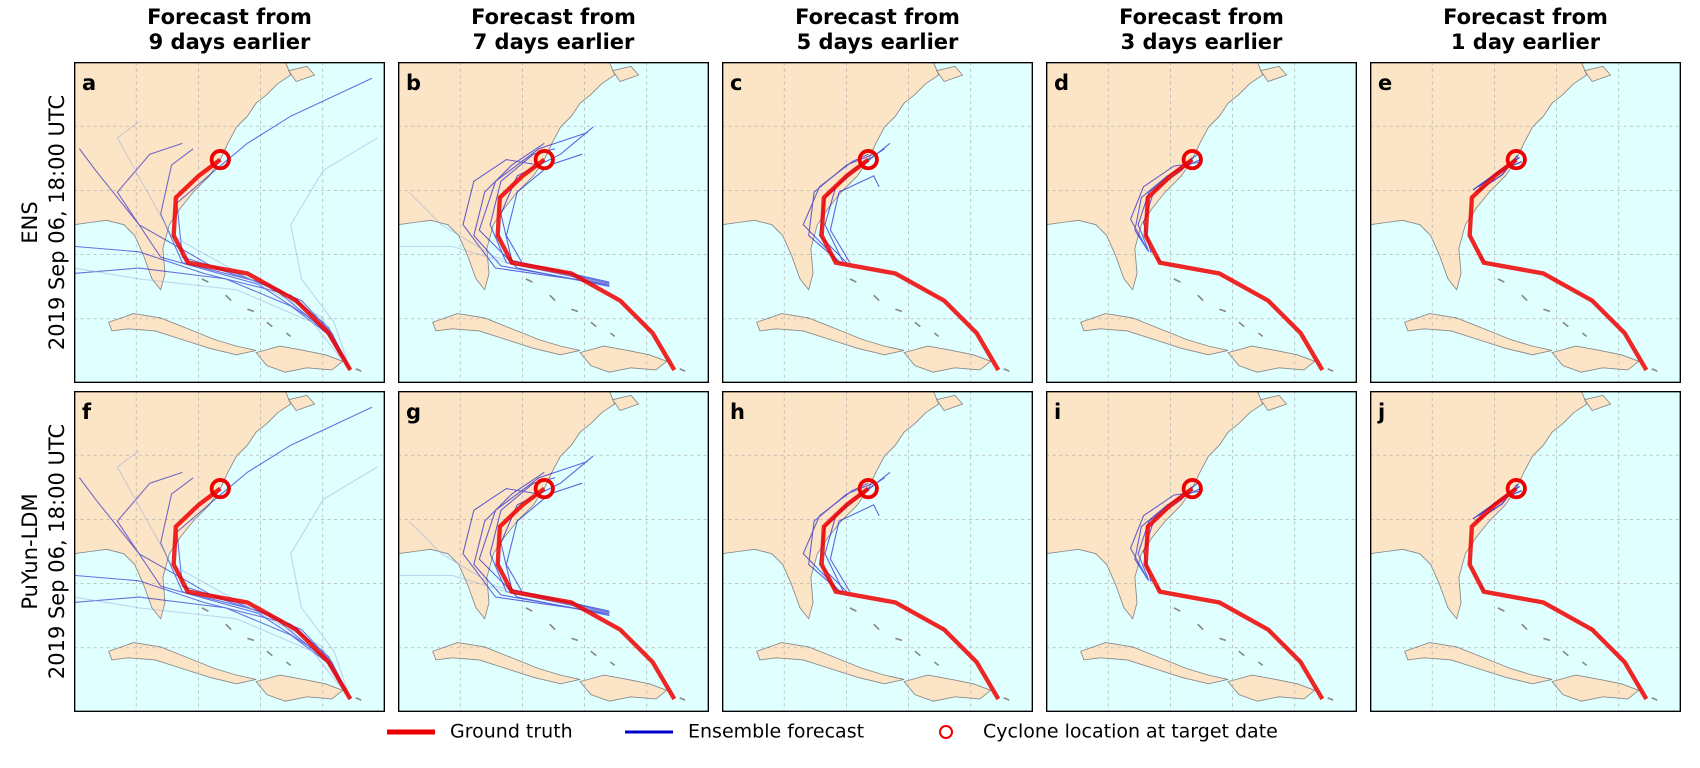  What do you see at coordinates (737, 412) in the screenshot?
I see `panel-letter: h` at bounding box center [737, 412].